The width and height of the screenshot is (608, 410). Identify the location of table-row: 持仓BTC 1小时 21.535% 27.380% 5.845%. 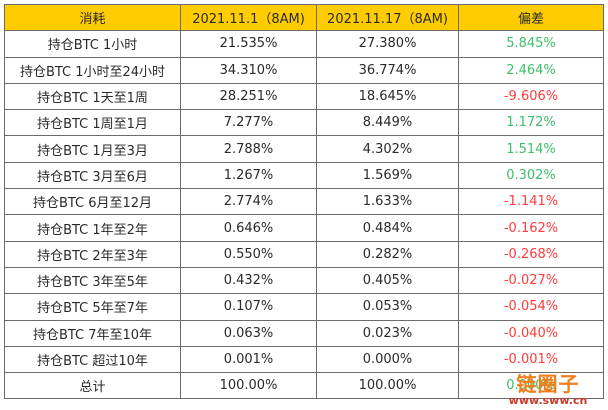
(304, 44).